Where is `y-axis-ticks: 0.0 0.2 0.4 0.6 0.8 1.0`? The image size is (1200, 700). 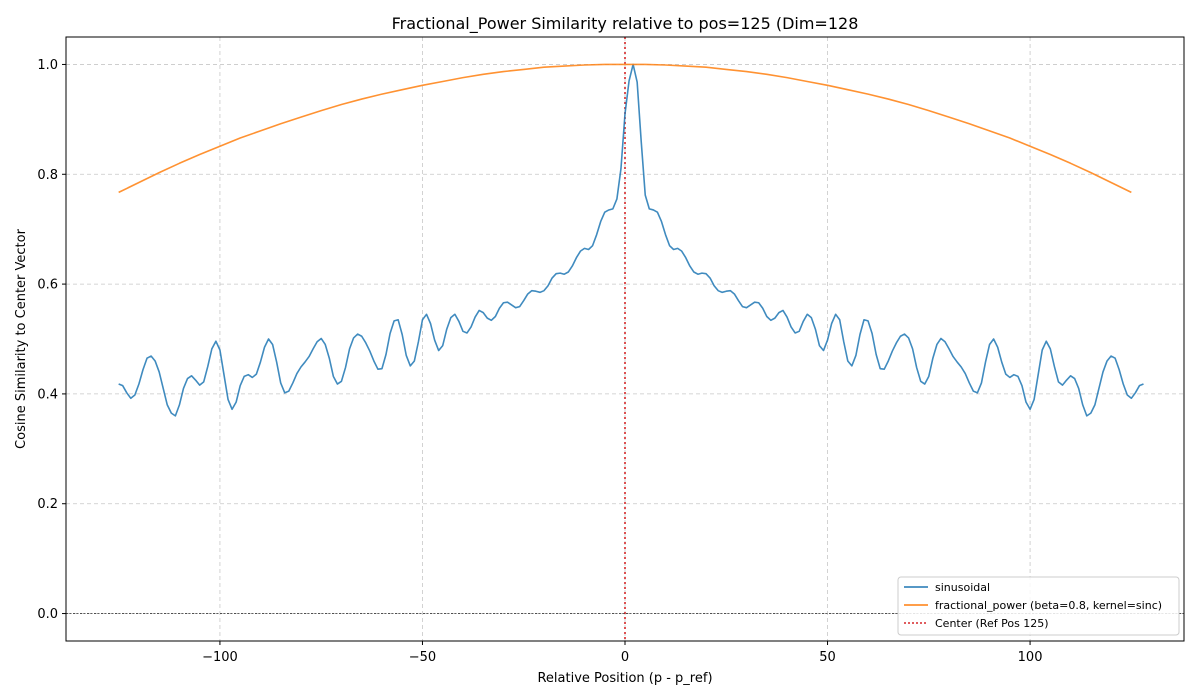 y-axis-ticks: 0.0 0.2 0.4 0.6 0.8 1.0 is located at coordinates (51, 340).